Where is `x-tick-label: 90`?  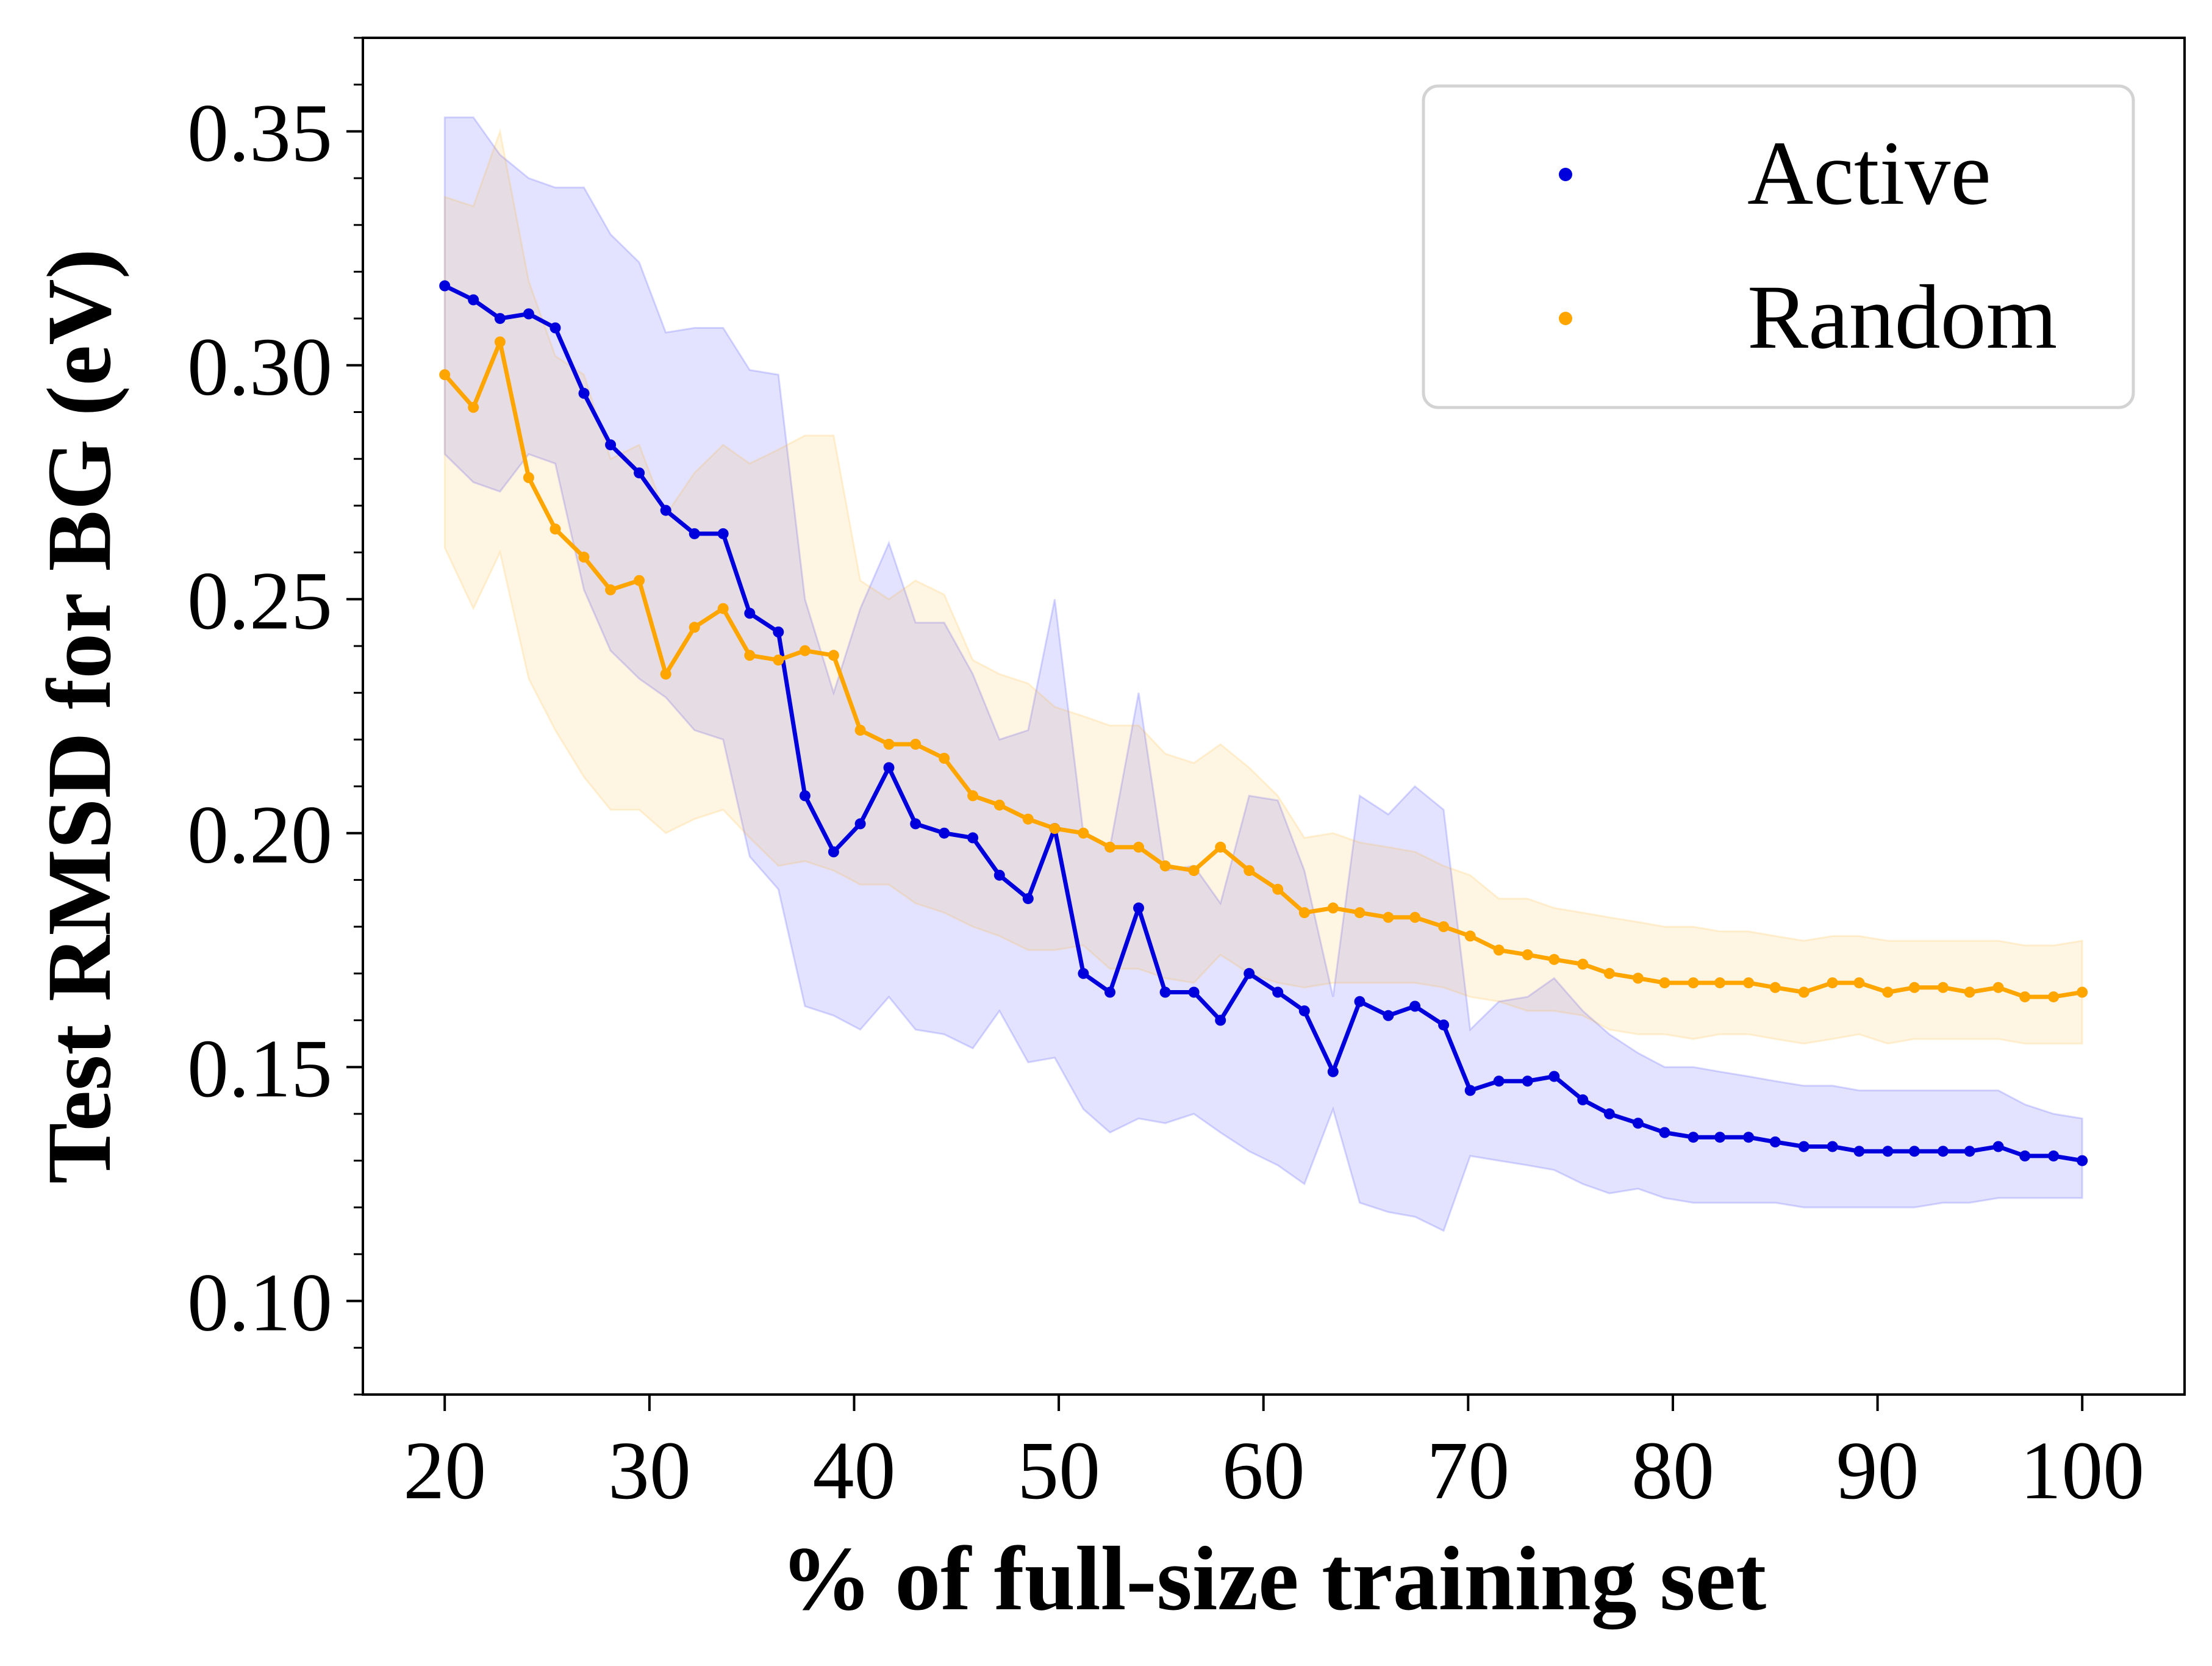
x-tick-label: 90 is located at coordinates (1877, 1471).